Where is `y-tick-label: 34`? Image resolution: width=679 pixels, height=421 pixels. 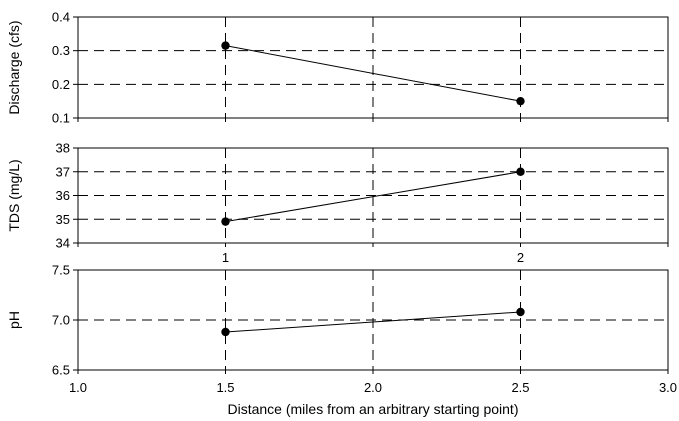
y-tick-label: 34 is located at coordinates (63, 243).